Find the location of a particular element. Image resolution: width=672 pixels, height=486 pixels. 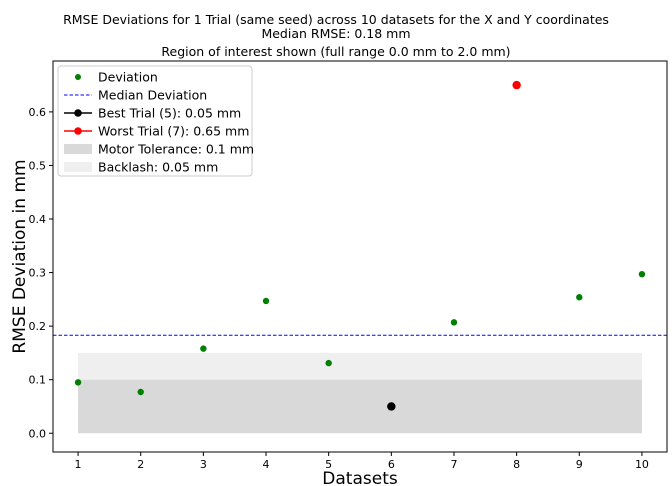

x-tick-label: 8 is located at coordinates (516, 464).